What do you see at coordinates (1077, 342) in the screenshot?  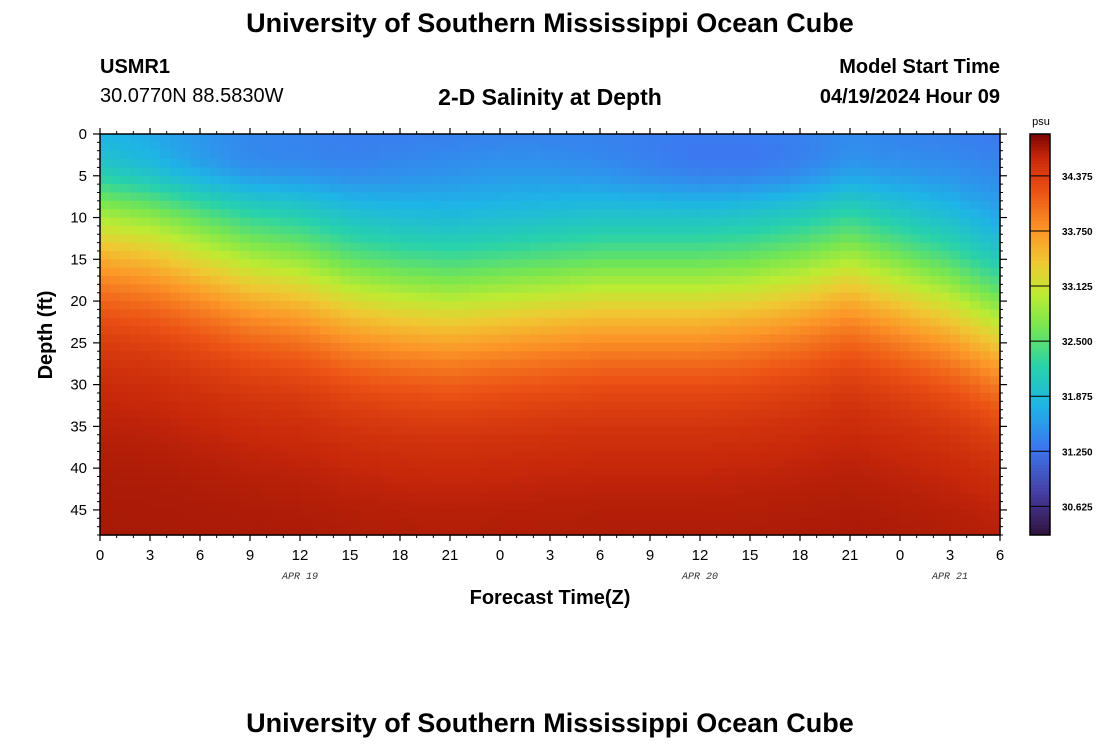 I see `colorbar-tick-label: 32.500` at bounding box center [1077, 342].